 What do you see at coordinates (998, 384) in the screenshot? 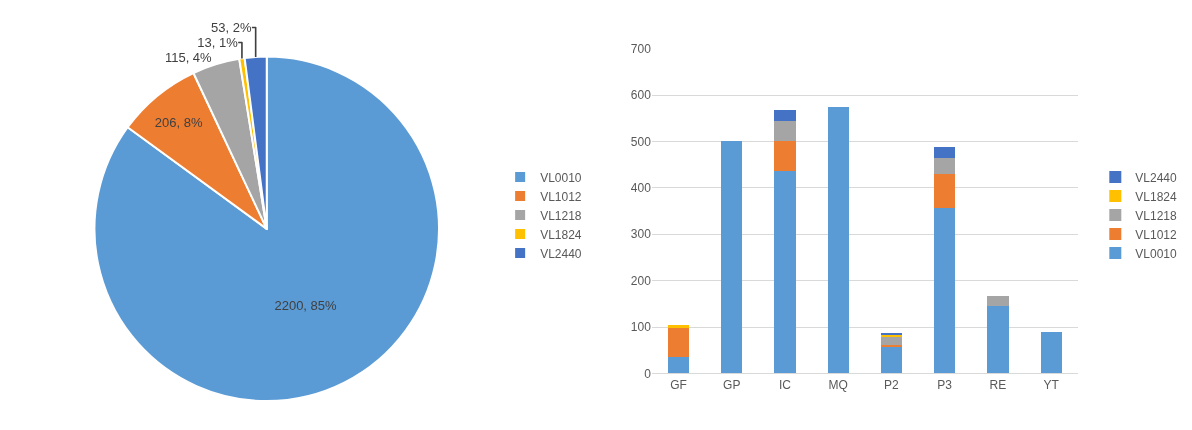
I see `x-tick-label: RE` at bounding box center [998, 384].